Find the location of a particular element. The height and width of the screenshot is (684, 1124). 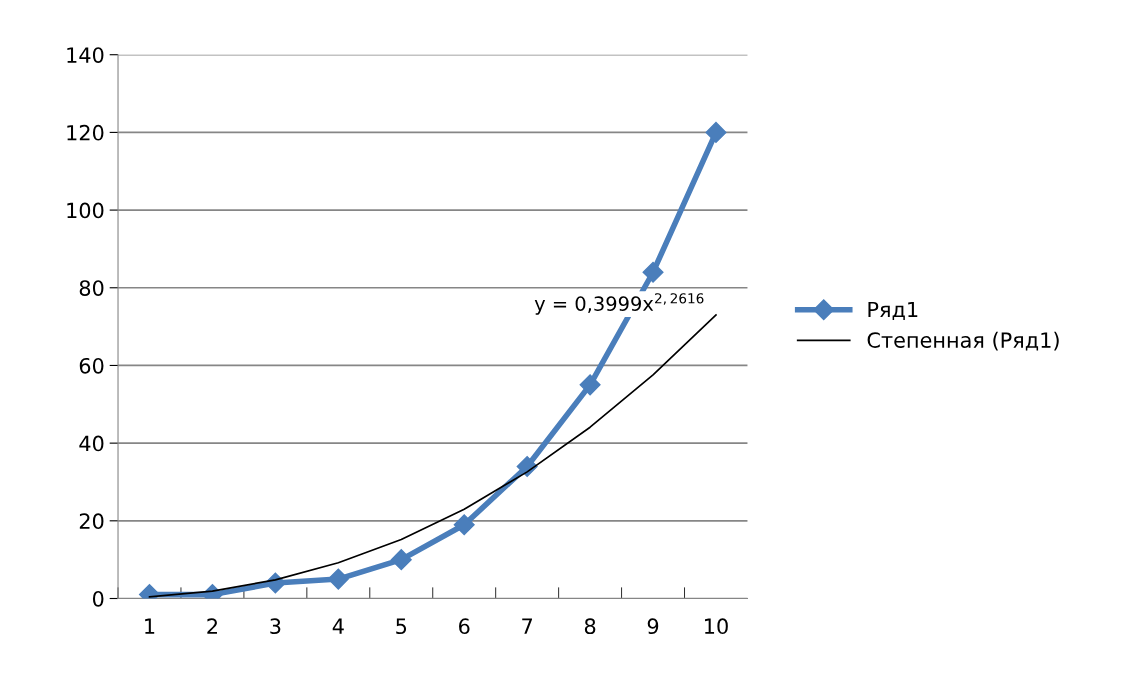

y-tick-label: 140 is located at coordinates (85, 55).